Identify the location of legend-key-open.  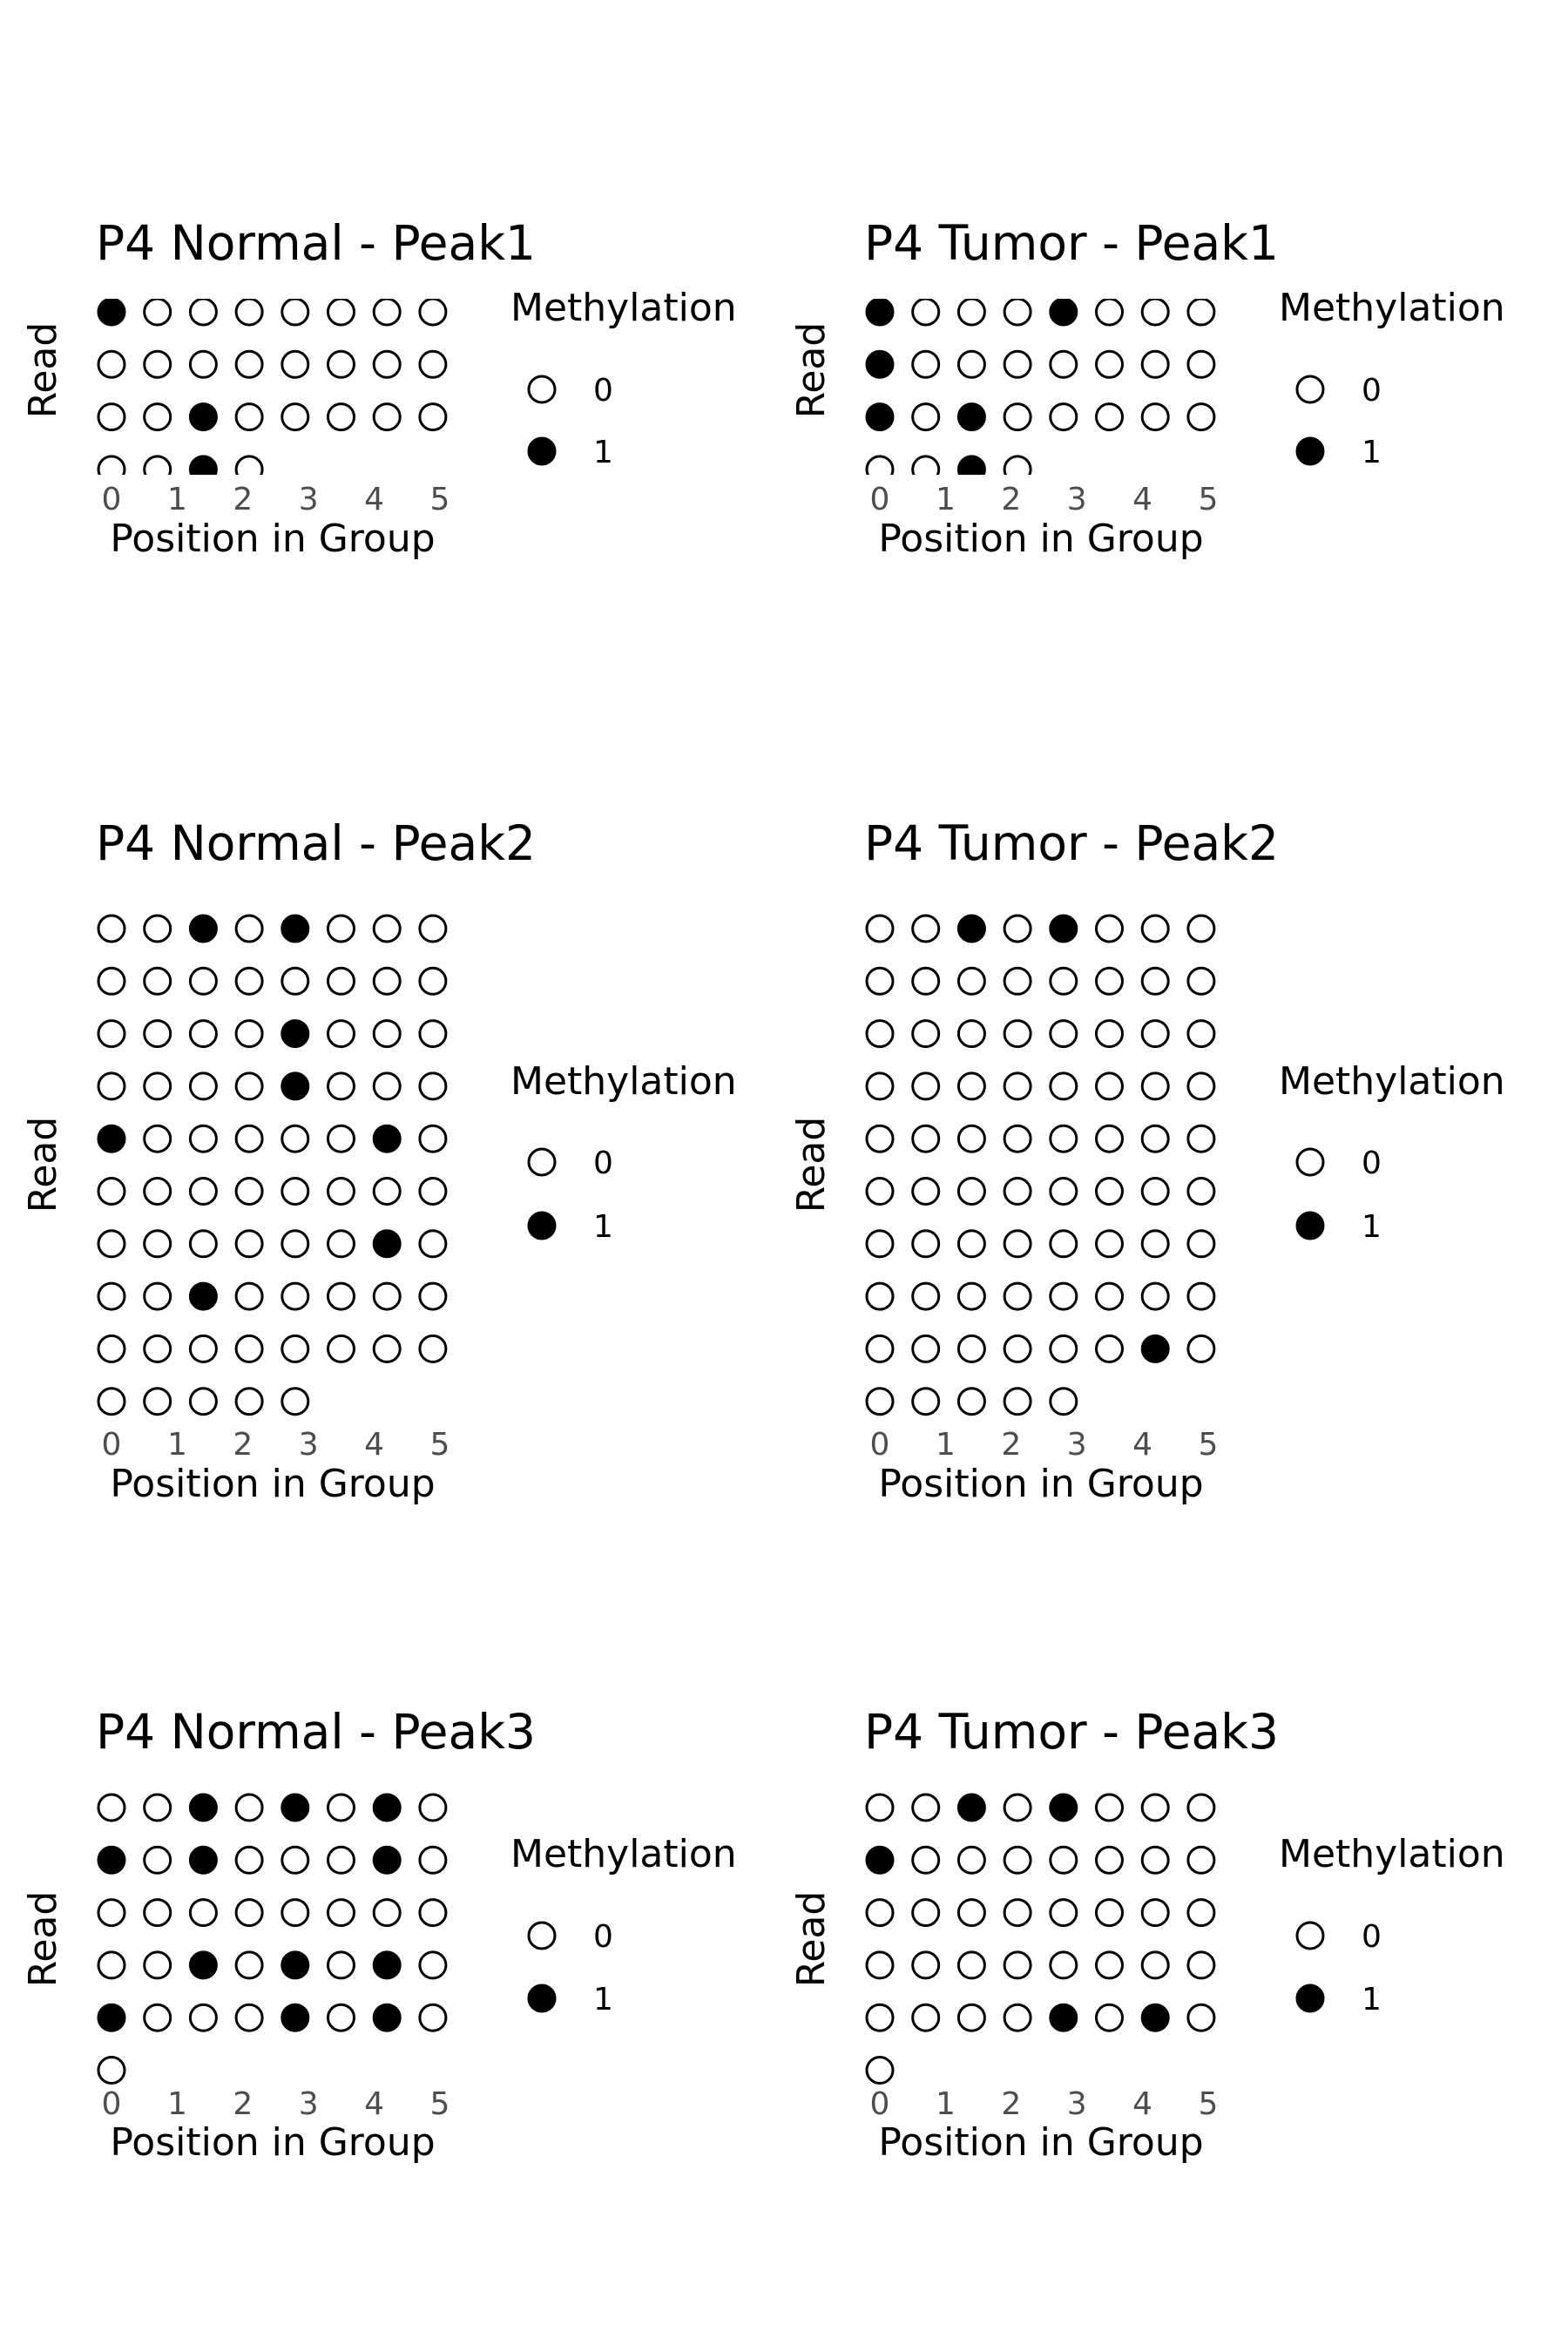
(1310, 1162).